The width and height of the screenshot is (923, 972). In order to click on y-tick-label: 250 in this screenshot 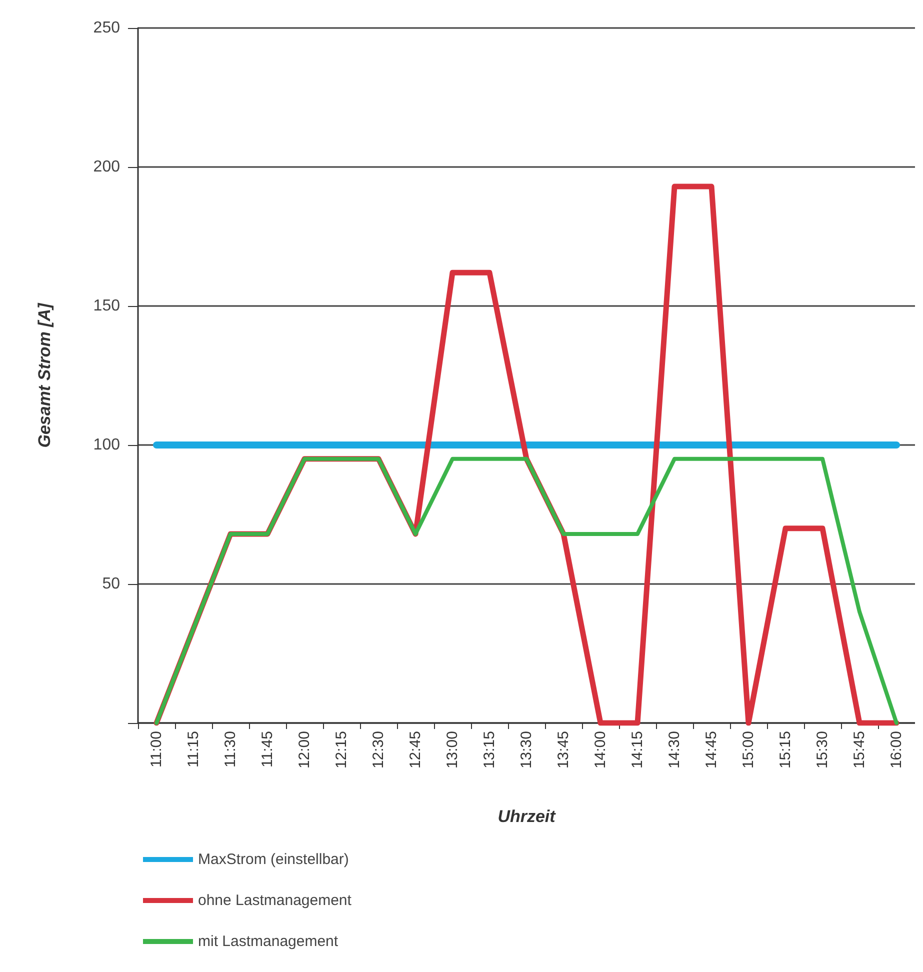, I will do `click(106, 28)`.